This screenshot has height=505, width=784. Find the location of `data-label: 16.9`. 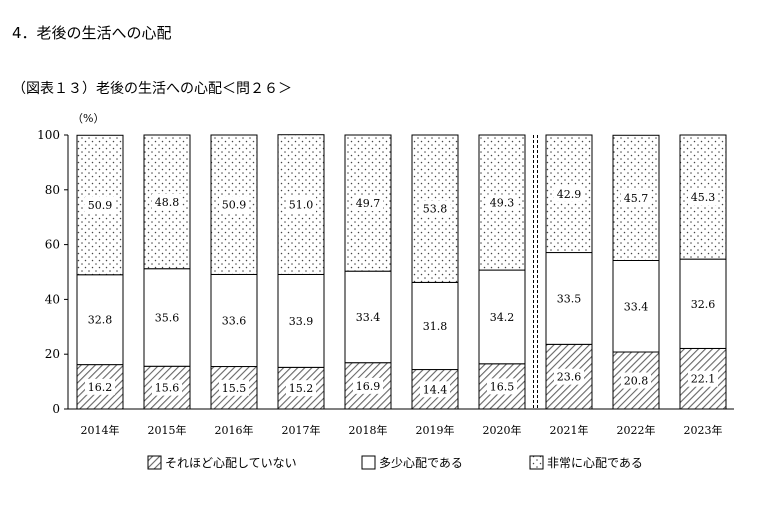

data-label: 16.9 is located at coordinates (368, 386).